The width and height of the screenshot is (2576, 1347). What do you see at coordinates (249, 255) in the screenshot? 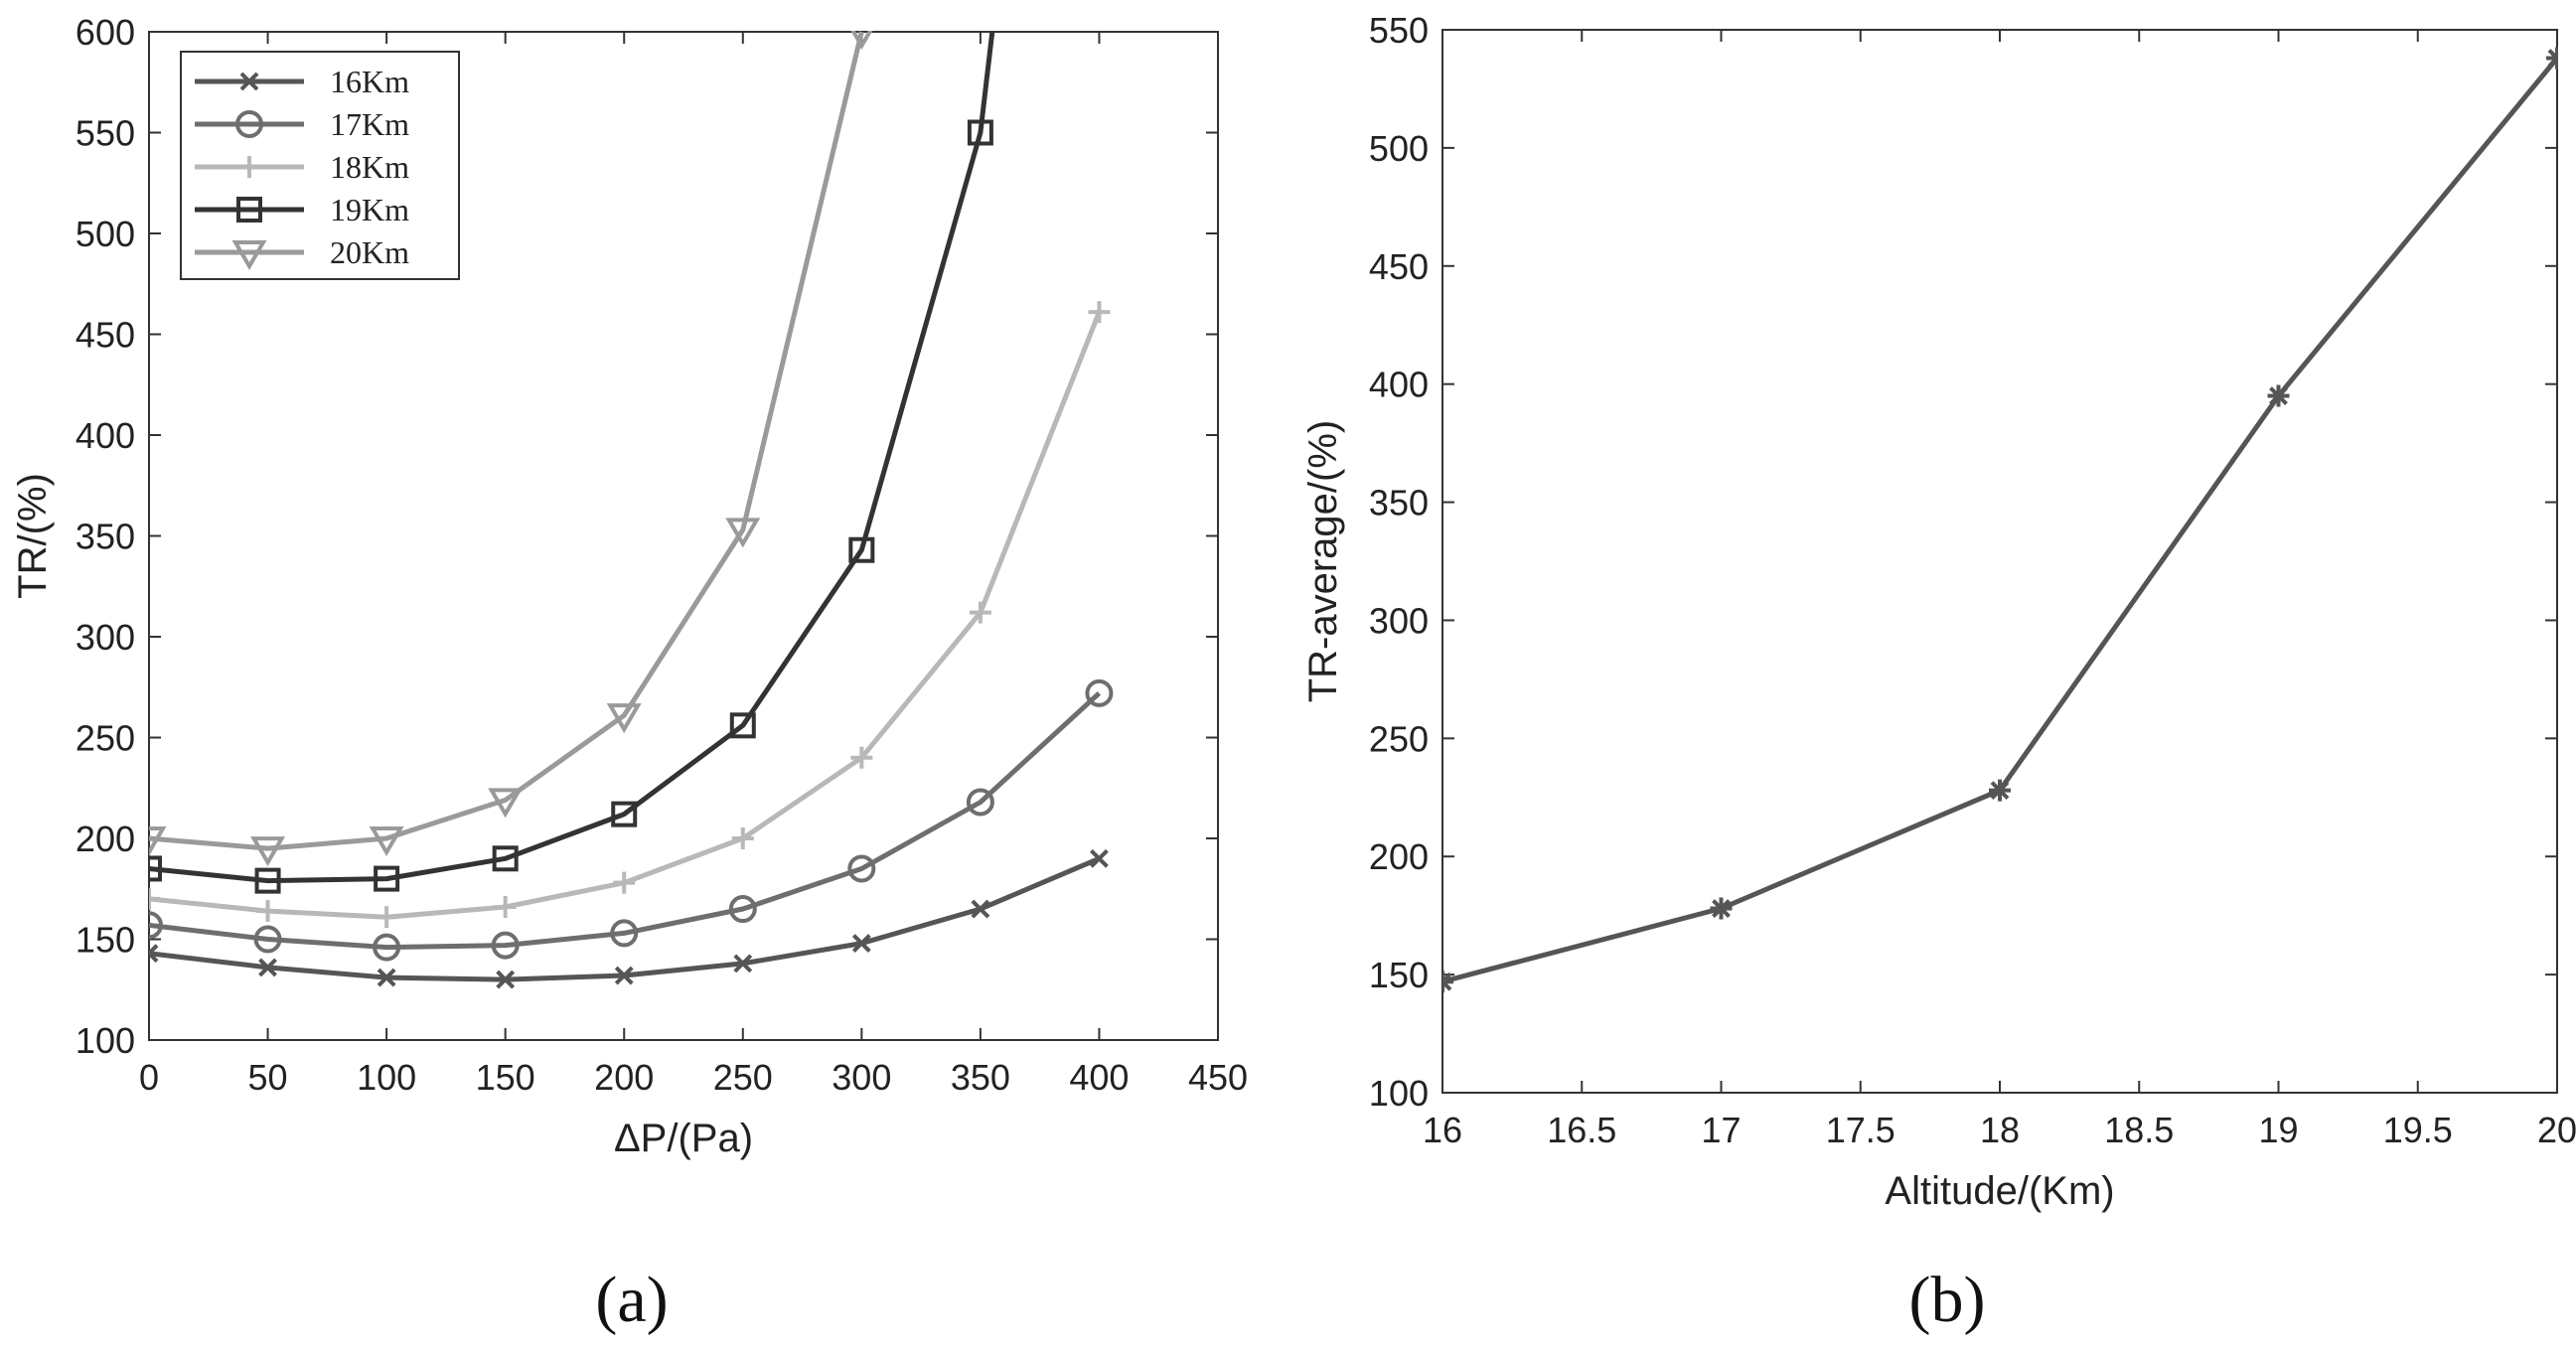
I see `legend-marker-20Km` at bounding box center [249, 255].